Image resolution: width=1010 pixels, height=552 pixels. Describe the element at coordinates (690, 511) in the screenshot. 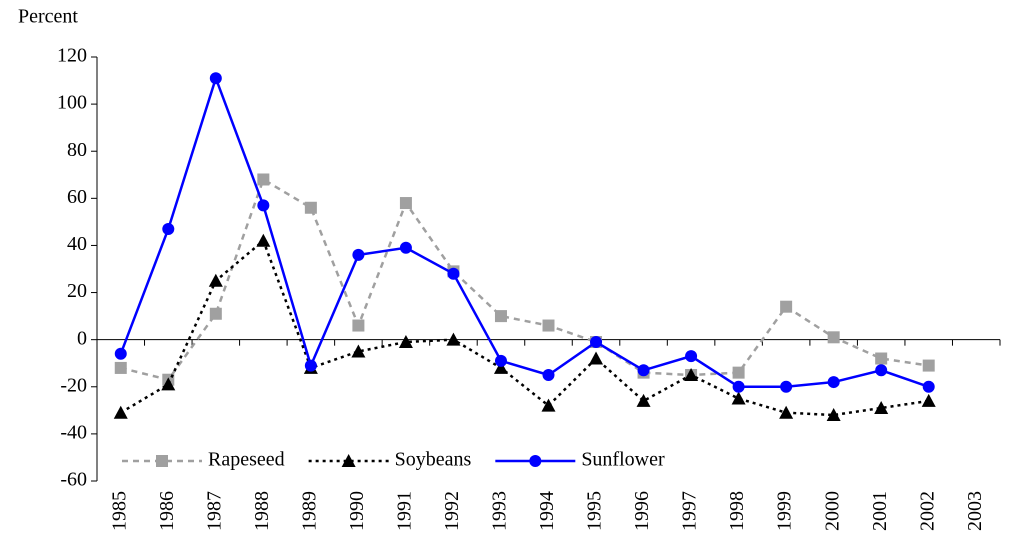

I see `x-tick-label: 1997` at that location.